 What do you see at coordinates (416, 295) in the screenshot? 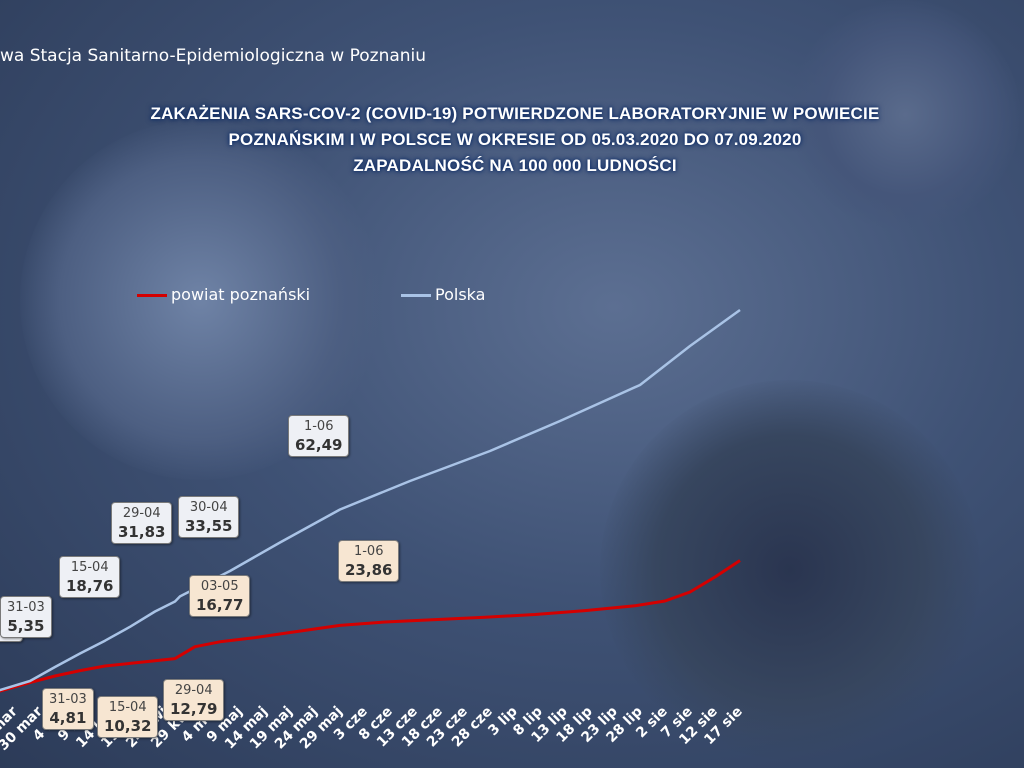
I see `legend-line-polska` at bounding box center [416, 295].